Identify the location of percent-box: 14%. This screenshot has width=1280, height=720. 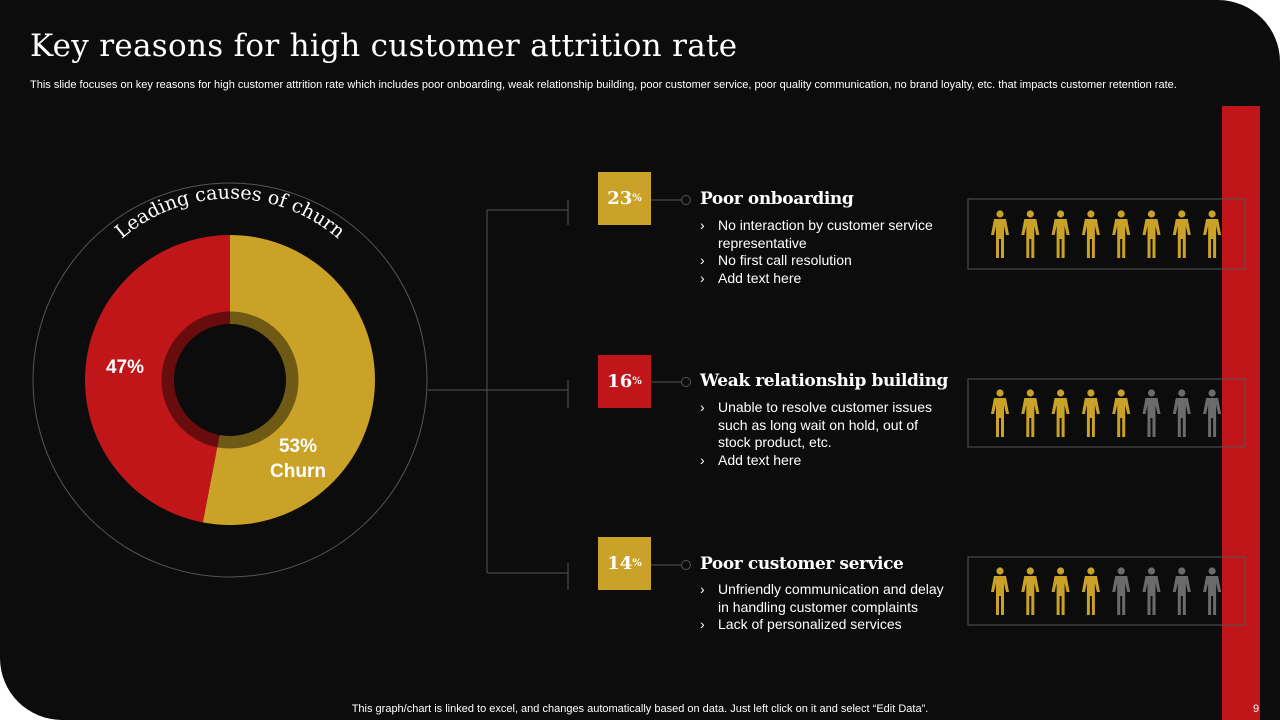
(624, 563).